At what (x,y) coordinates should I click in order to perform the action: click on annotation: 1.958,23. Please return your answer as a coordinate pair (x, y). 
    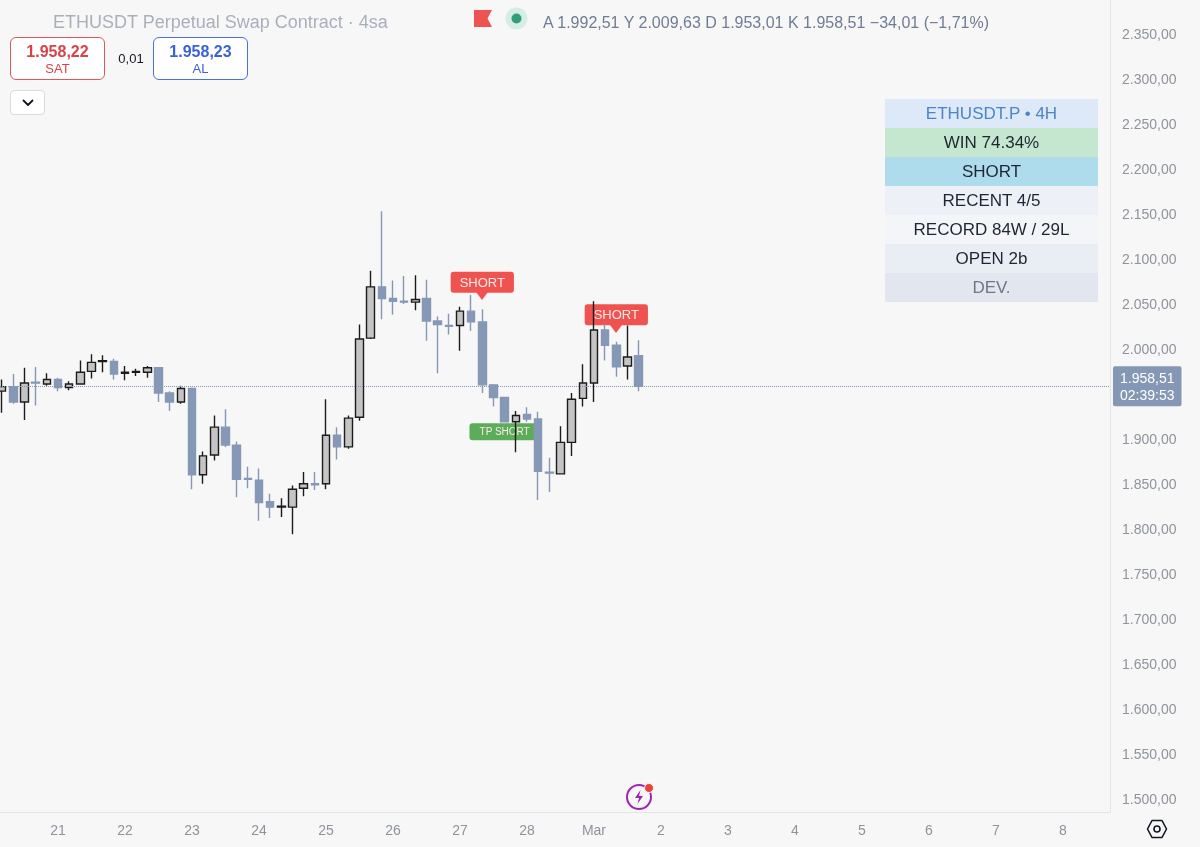
    Looking at the image, I should click on (200, 52).